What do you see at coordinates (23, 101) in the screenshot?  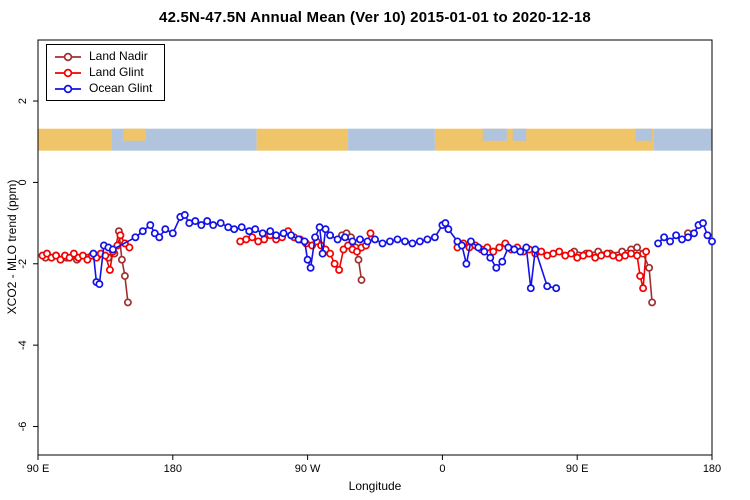 I see `svg-text: 2` at bounding box center [23, 101].